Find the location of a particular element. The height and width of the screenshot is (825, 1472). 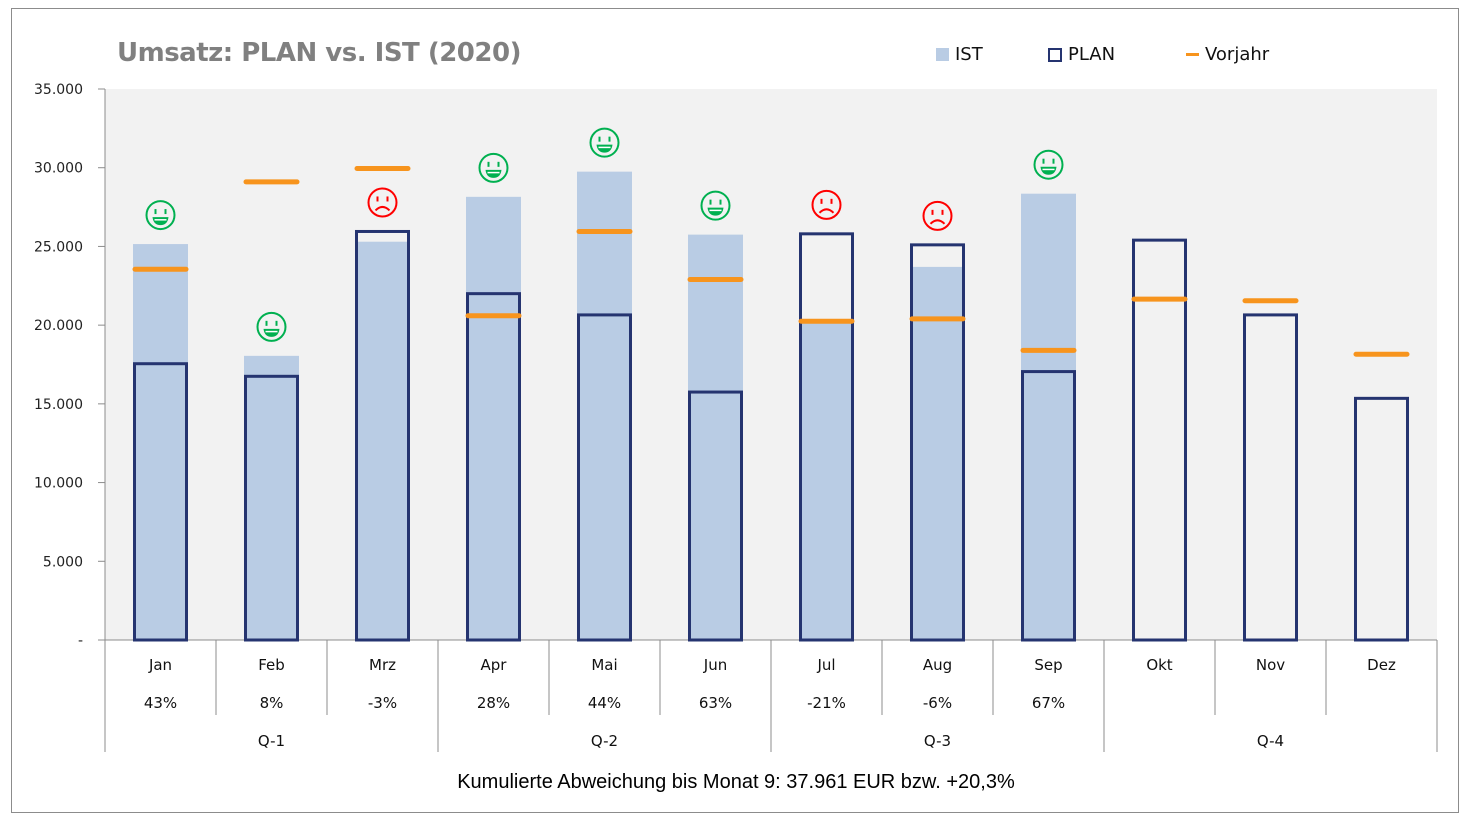

legend-swatch-ist is located at coordinates (942, 54).